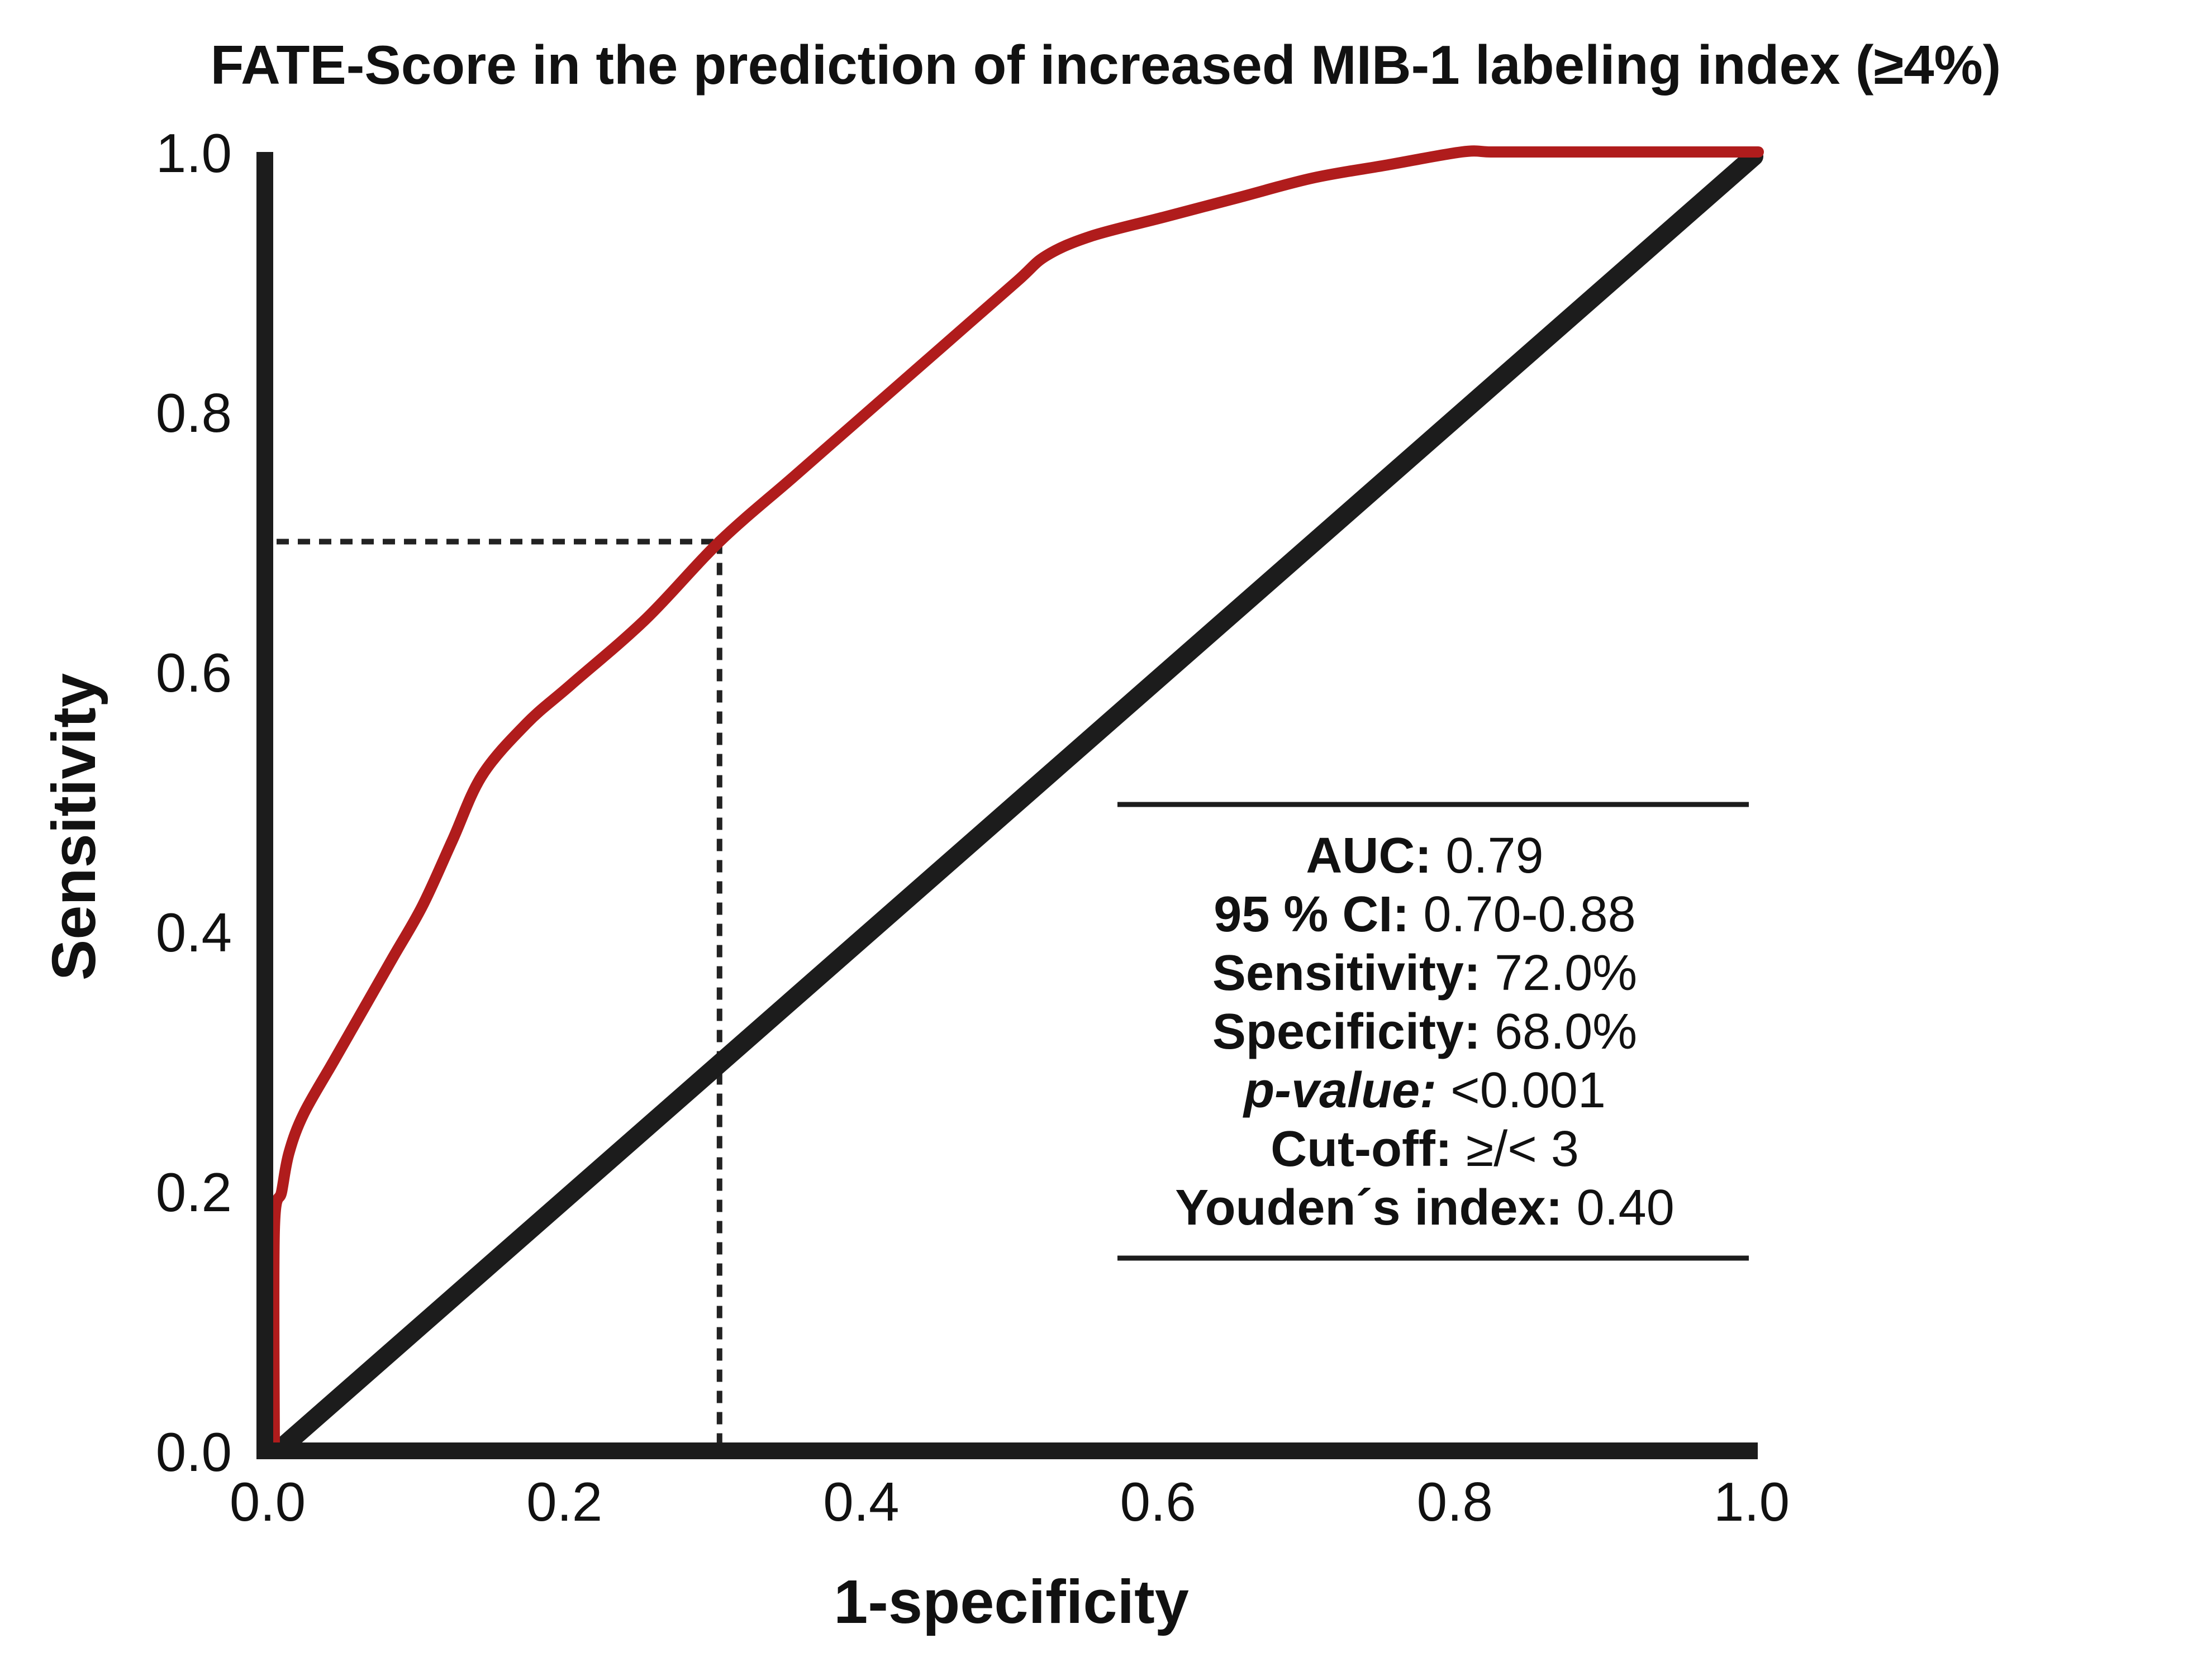 The image size is (2212, 1657). Describe the element at coordinates (1752, 1501) in the screenshot. I see `x-tick-label: 1.0` at that location.